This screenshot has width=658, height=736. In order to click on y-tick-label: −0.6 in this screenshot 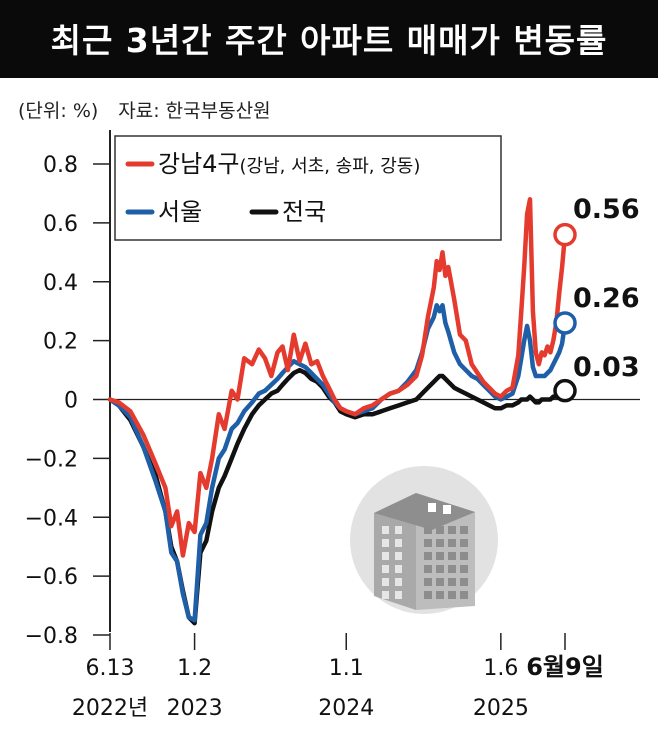, I will do `click(51, 577)`.